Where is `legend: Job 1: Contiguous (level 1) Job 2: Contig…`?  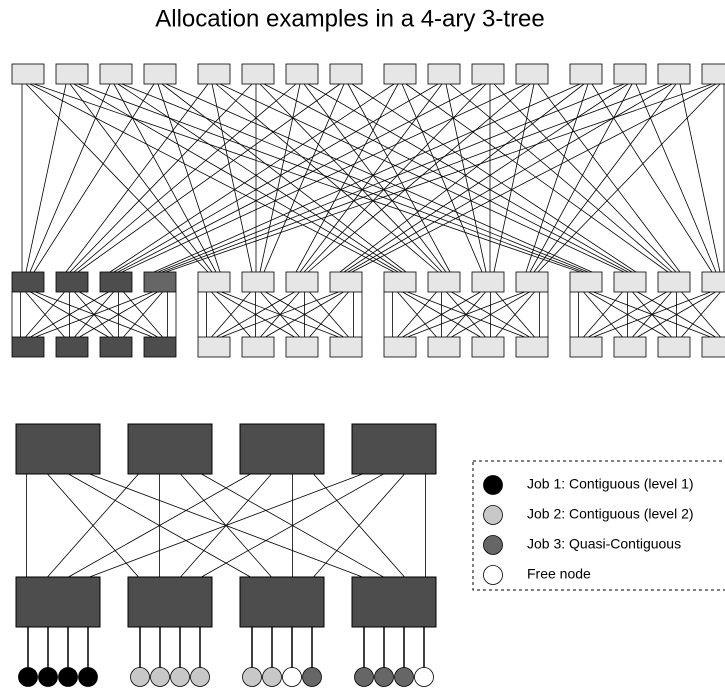
legend: Job 1: Contiguous (level 1) Job 2: Contig… is located at coordinates (588, 530).